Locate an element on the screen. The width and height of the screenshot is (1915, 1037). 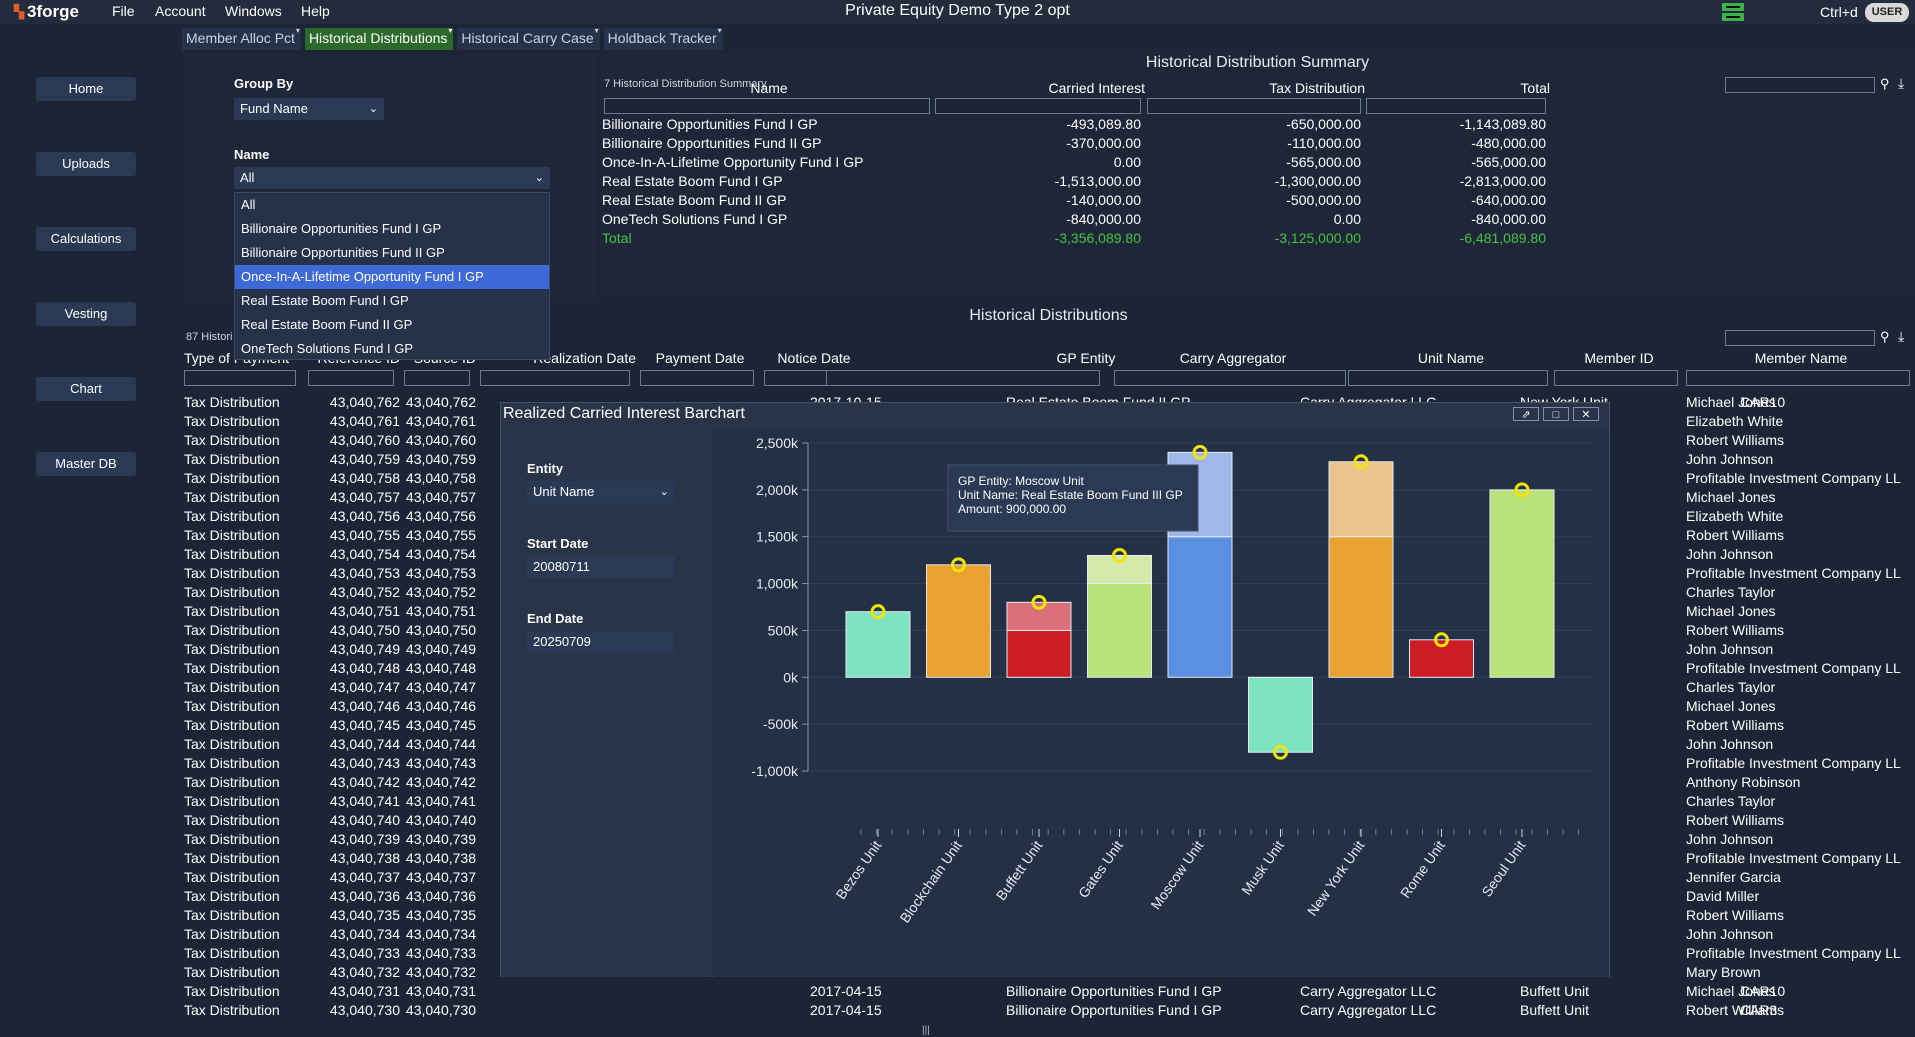
distributions-col-header: Carry Aggregator is located at coordinates (1233, 358).